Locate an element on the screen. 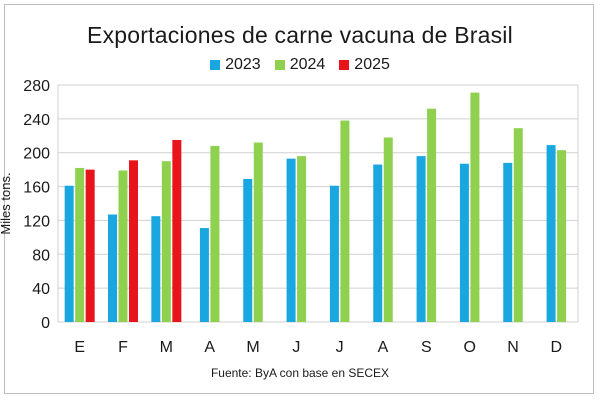 The width and height of the screenshot is (600, 400). legend-item-2025: 2025 is located at coordinates (364, 65).